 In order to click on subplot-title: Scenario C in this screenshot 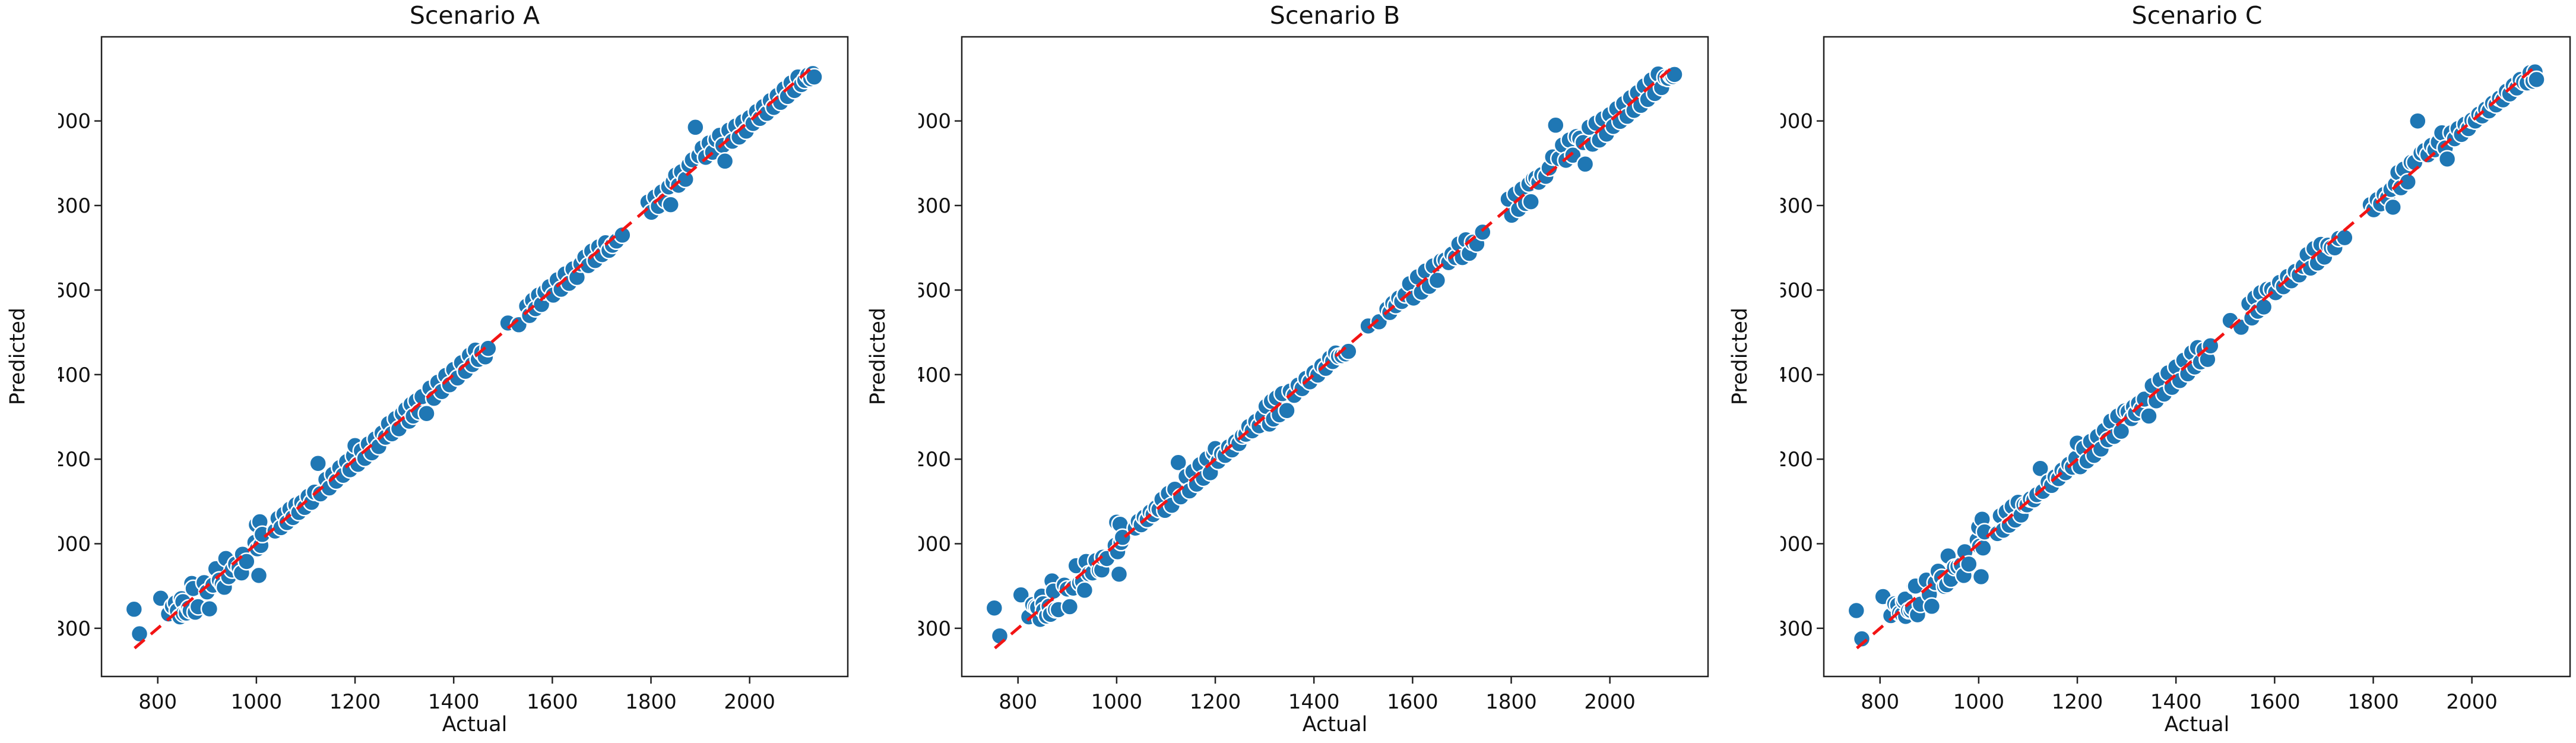, I will do `click(2197, 15)`.